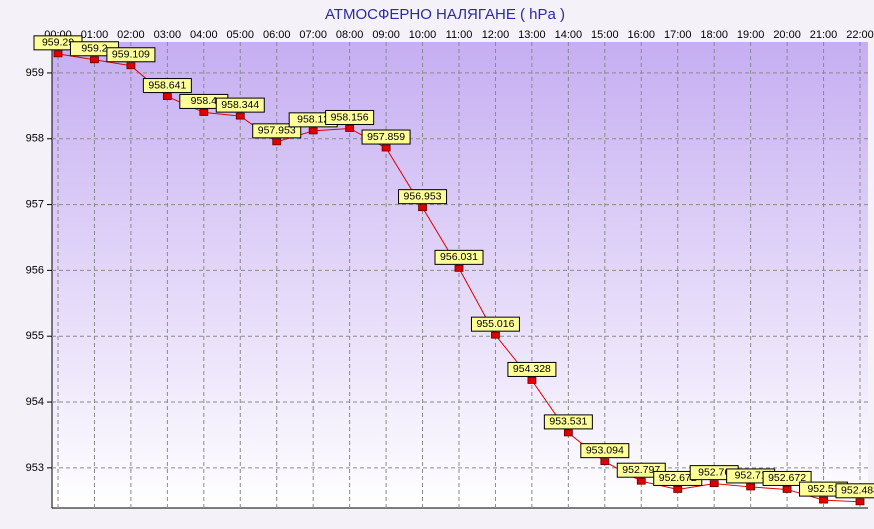 The image size is (874, 529). Describe the element at coordinates (386, 35) in the screenshot. I see `x-tick-label: 09:00` at that location.